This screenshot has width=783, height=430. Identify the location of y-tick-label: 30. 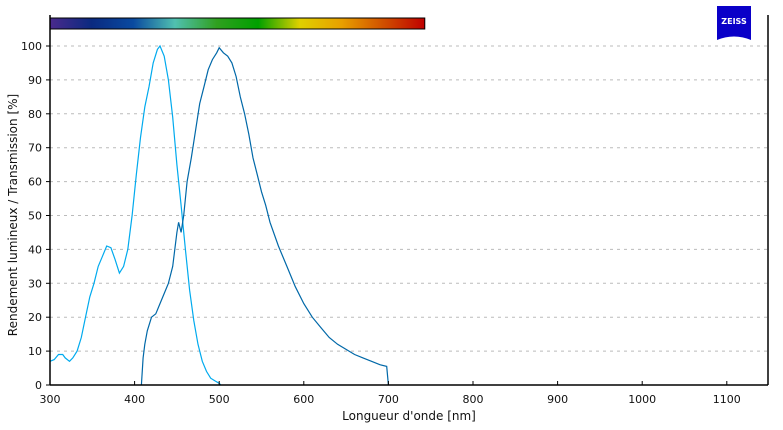
(35, 283).